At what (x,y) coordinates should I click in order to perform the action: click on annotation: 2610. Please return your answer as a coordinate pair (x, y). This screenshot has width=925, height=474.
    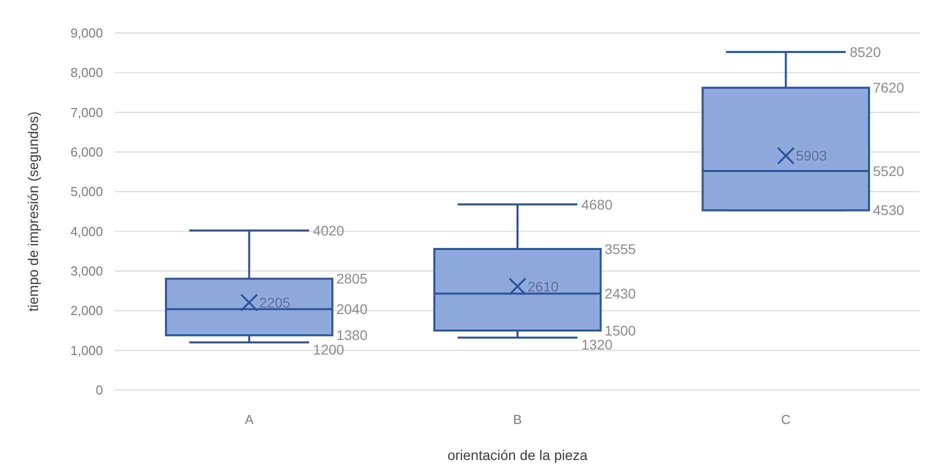
    Looking at the image, I should click on (543, 286).